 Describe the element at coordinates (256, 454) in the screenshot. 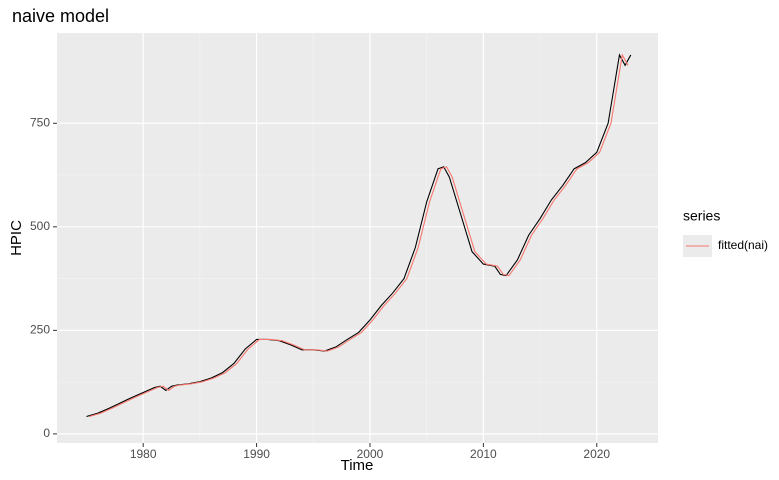

I see `x-tick-label: 1990` at that location.